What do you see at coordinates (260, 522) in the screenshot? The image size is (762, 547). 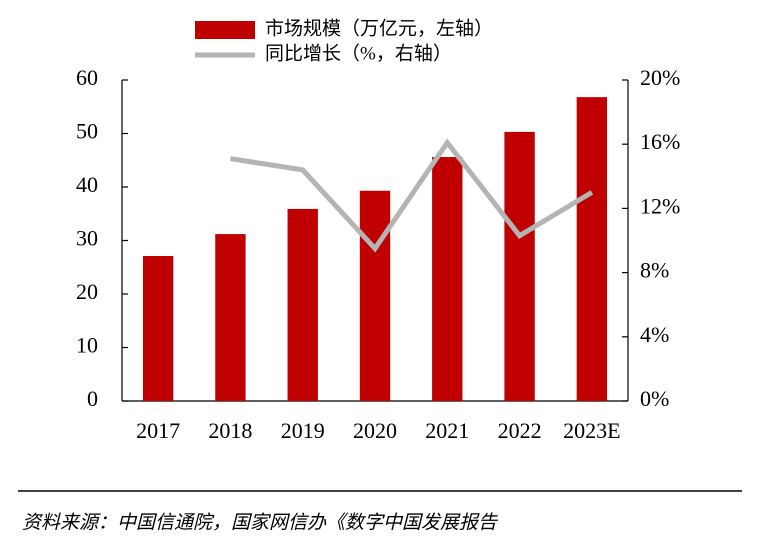 I see `source-note: 资料来源：中国信通院，国家网信办《数字中国发展报告` at bounding box center [260, 522].